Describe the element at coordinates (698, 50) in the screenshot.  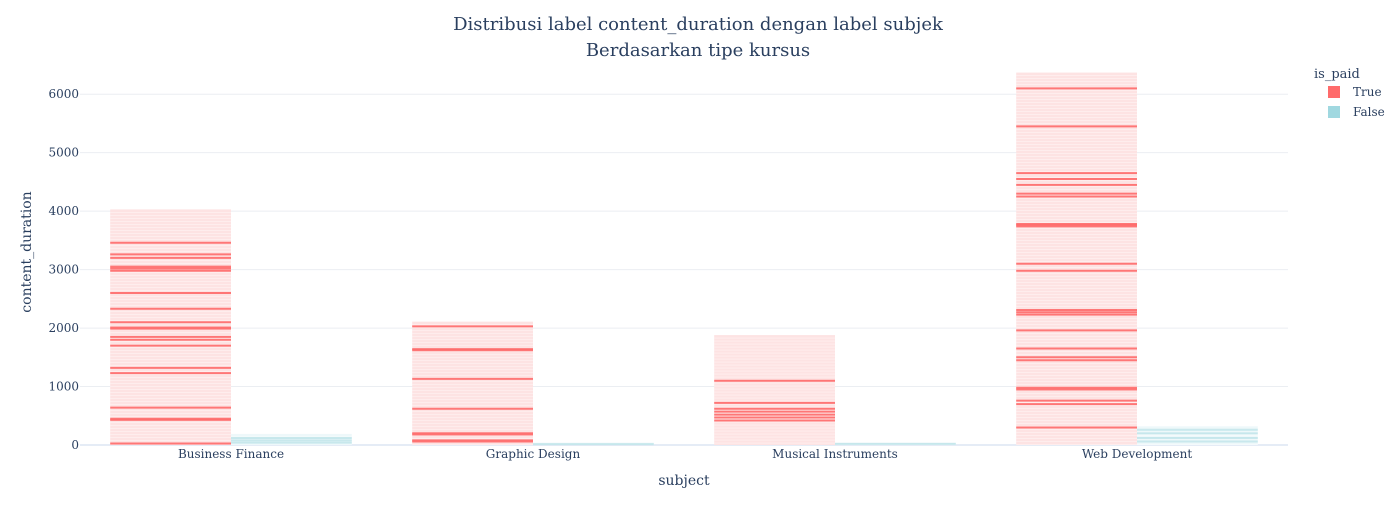
I see `chart-subtitle: Berdasarkan tipe kursus` at that location.